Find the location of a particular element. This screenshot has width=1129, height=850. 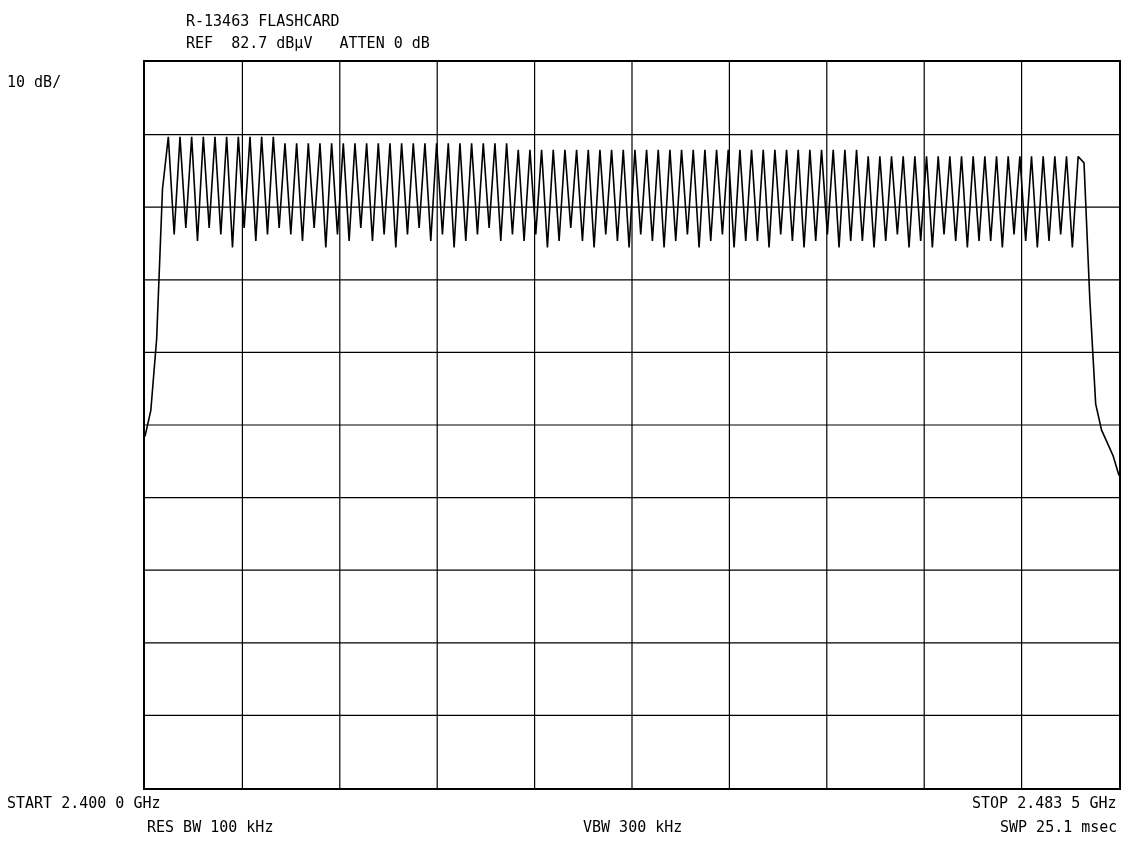

text: START 2.400 0 GHz is located at coordinates (84, 803).